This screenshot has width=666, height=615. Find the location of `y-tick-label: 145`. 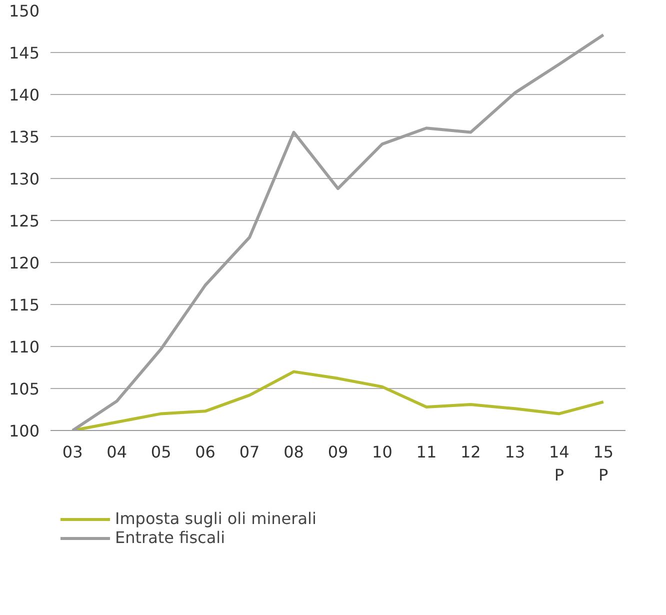

y-tick-label: 145 is located at coordinates (24, 53).